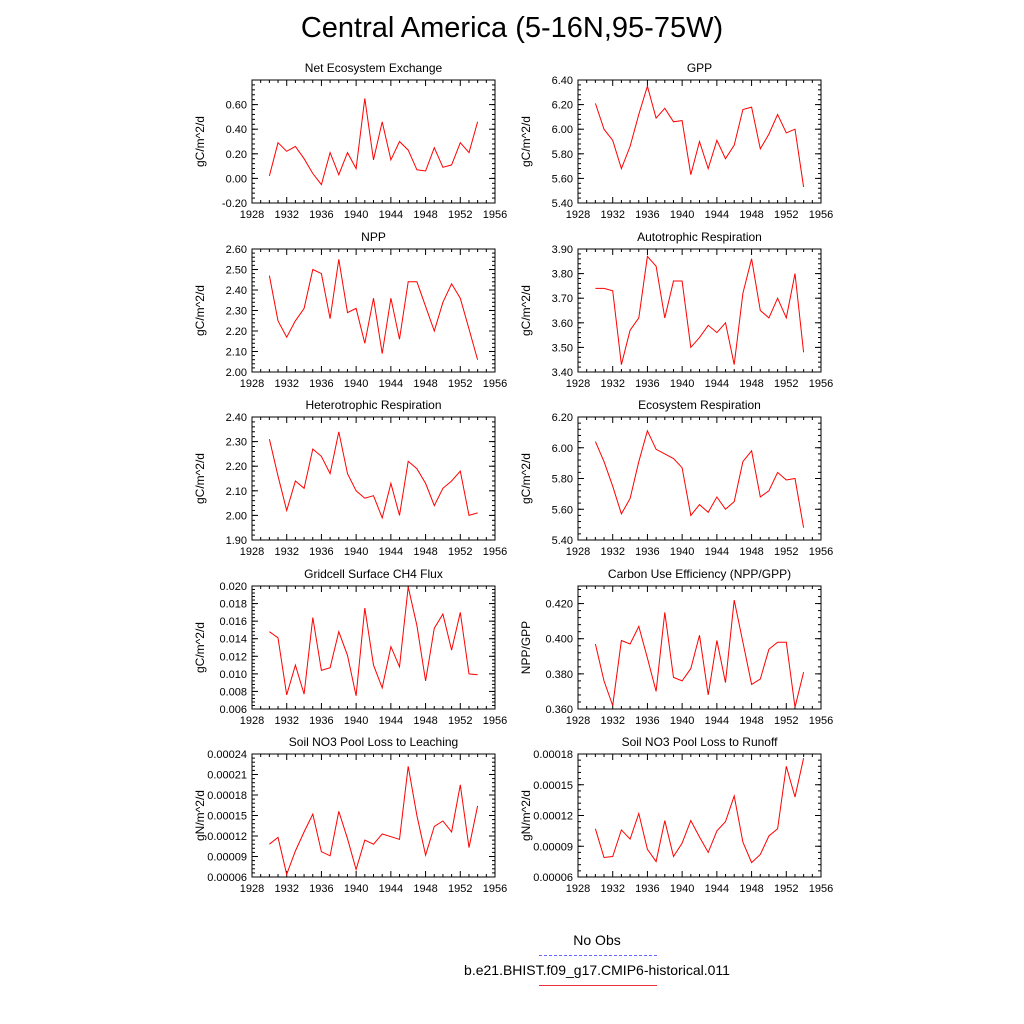 The width and height of the screenshot is (1024, 1024). I want to click on panel-title: Net Ecosystem Exchange, so click(374, 68).